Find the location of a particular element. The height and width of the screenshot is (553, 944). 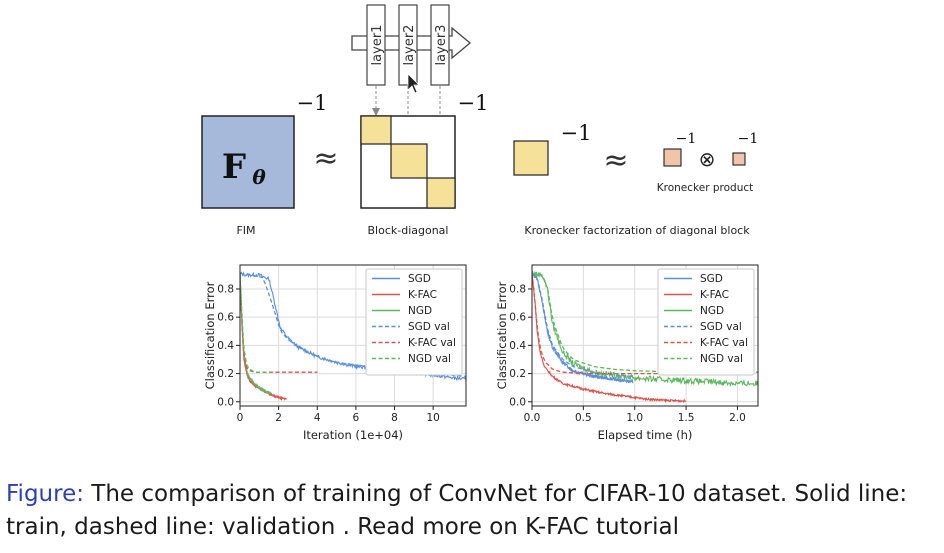

single-diagonal-block is located at coordinates (531, 158).